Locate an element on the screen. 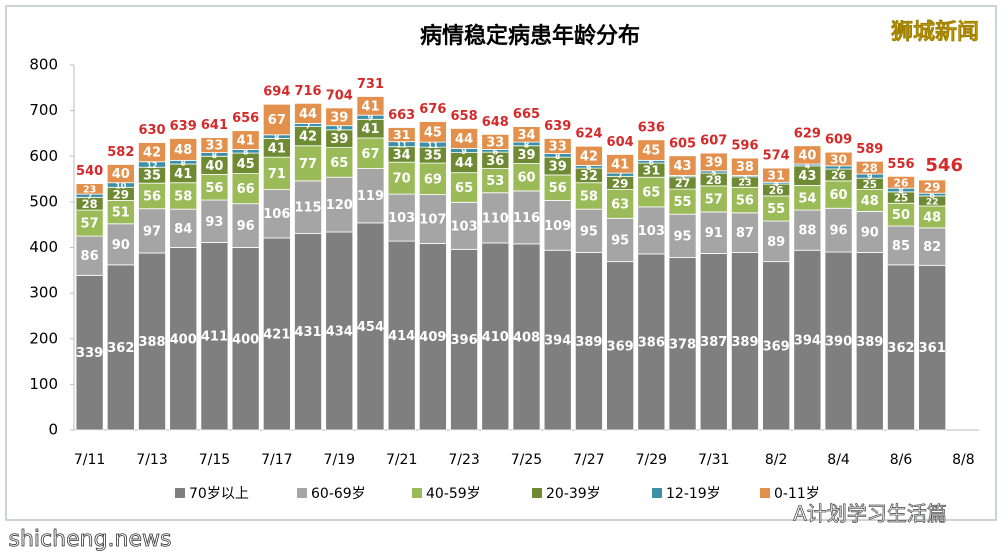 This screenshot has width=1003, height=558. data-label: 69 is located at coordinates (433, 179).